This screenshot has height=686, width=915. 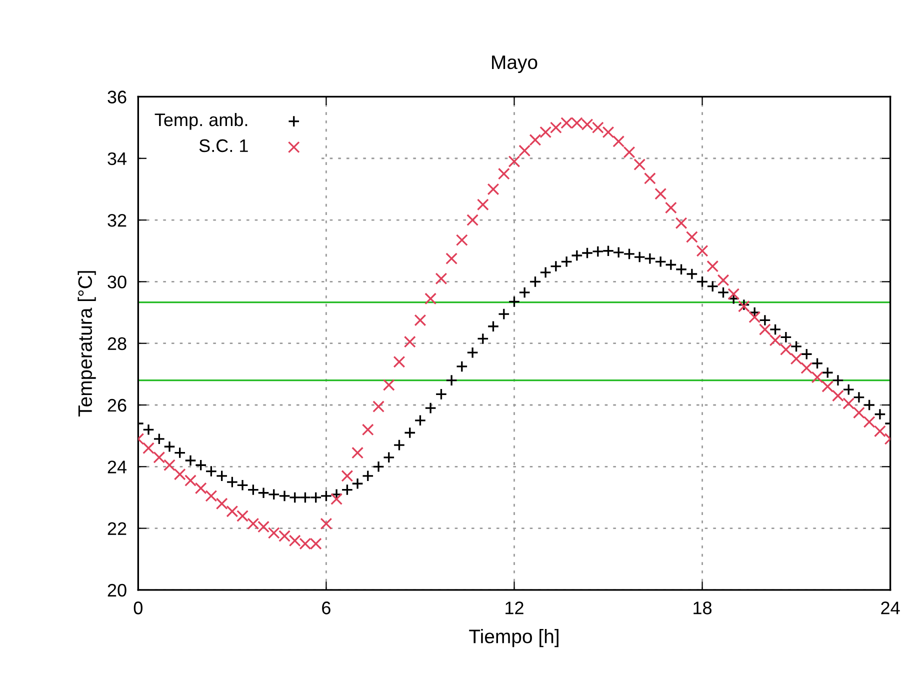 I want to click on legend-label: S.C. 1, so click(x=223, y=145).